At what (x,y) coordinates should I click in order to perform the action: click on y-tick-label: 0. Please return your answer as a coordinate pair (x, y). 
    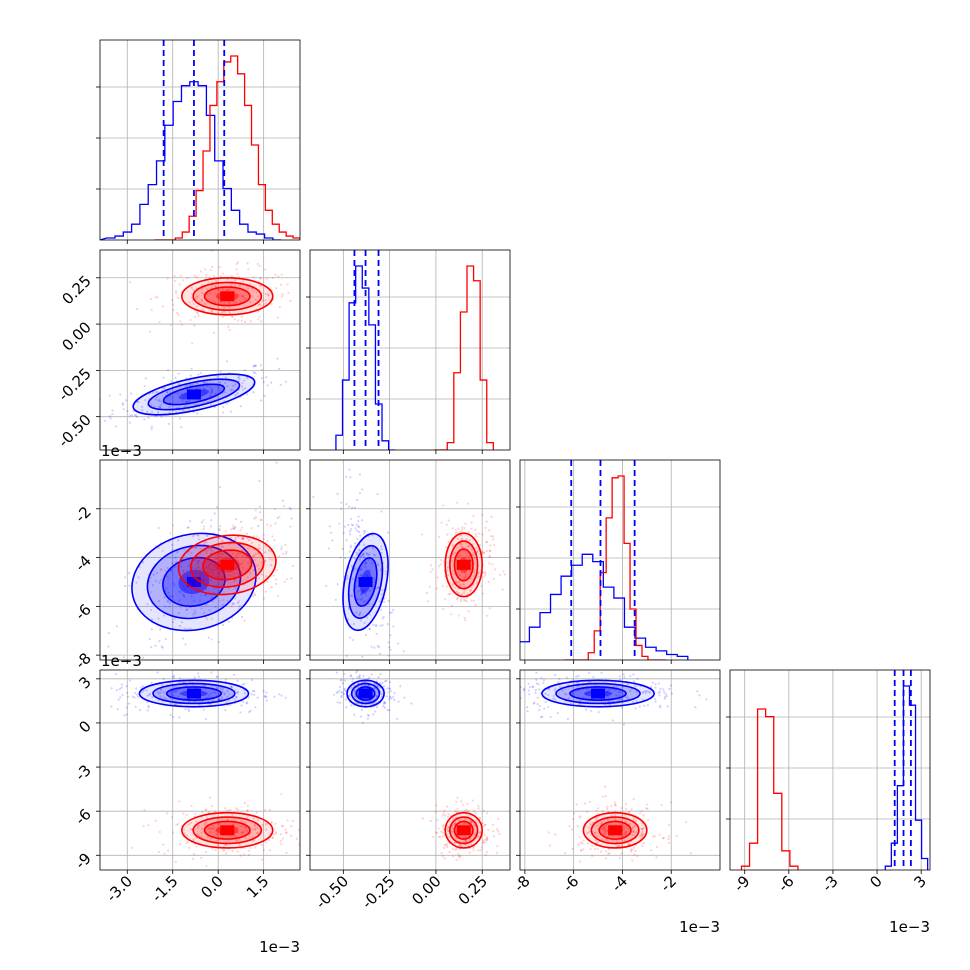
    Looking at the image, I should click on (84, 726).